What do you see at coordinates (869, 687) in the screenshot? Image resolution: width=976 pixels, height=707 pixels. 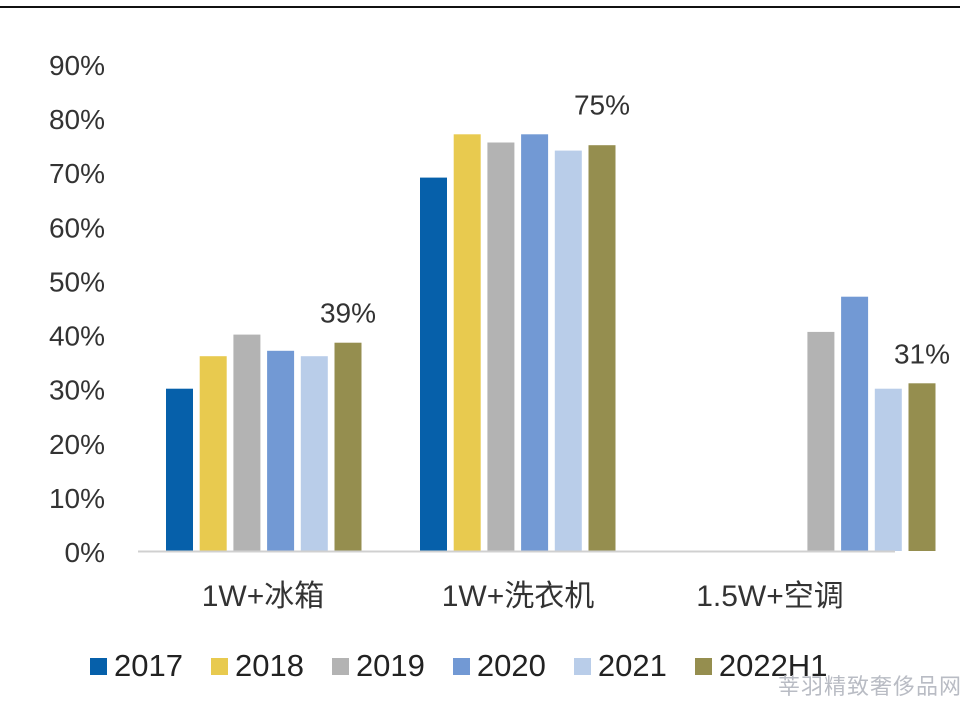 I see `watermark-text: 莘羽精致奢侈品网` at bounding box center [869, 687].